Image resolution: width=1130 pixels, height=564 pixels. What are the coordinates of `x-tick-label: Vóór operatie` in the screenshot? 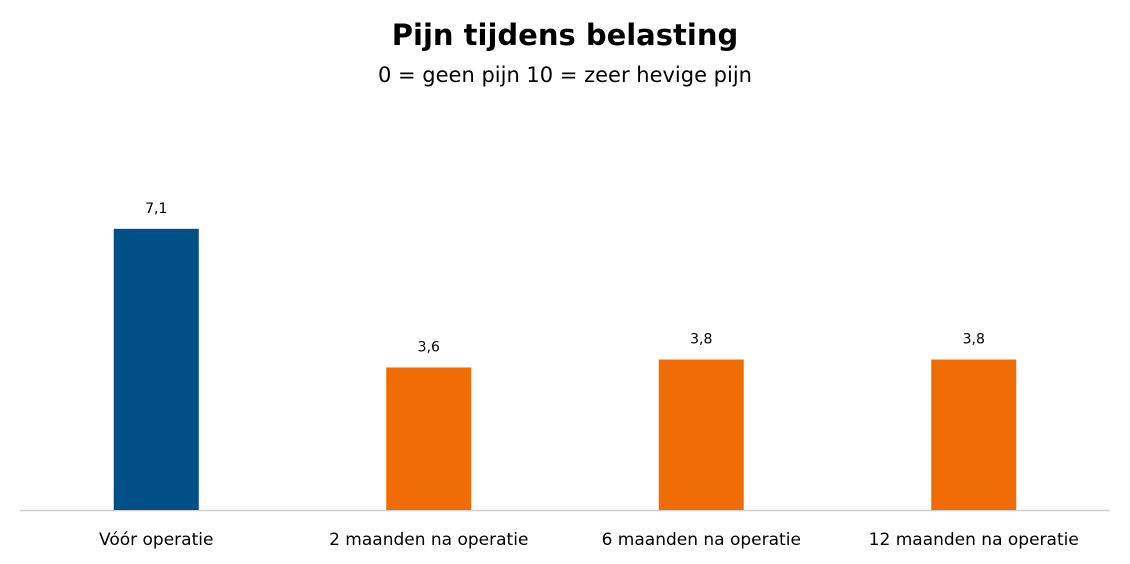 It's located at (156, 540).